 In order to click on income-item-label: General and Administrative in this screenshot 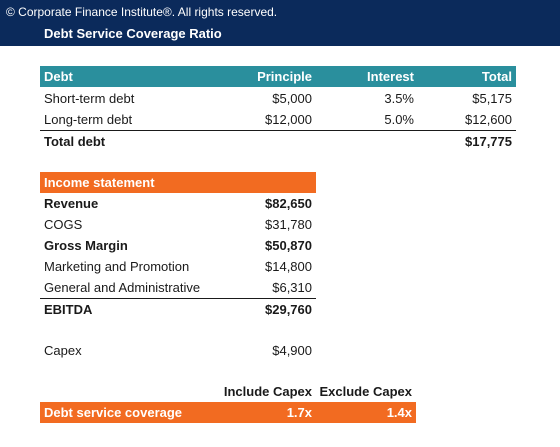, I will do `click(122, 287)`.